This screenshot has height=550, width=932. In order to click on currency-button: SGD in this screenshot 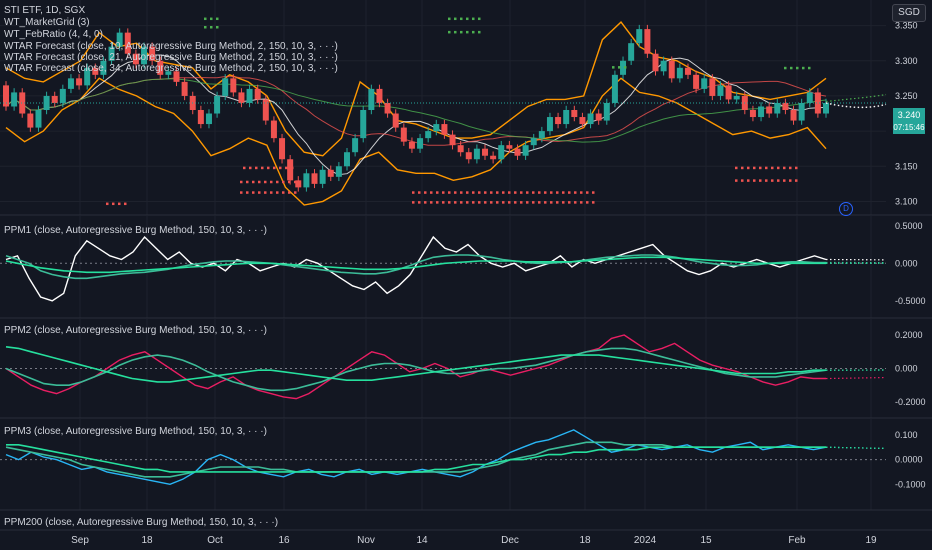, I will do `click(909, 13)`.